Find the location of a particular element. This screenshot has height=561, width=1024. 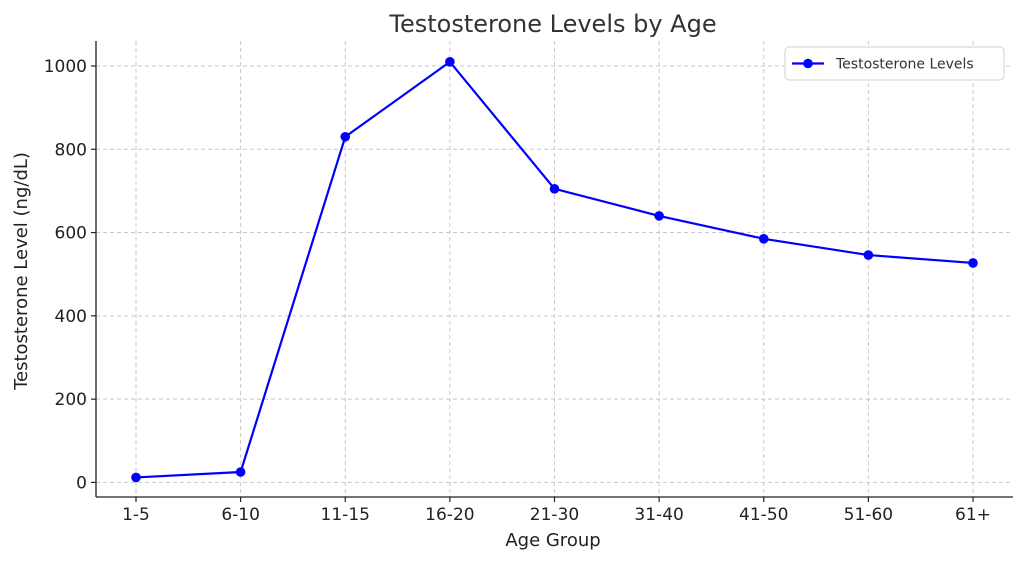

legend-label: Testosterone Levels is located at coordinates (904, 65).